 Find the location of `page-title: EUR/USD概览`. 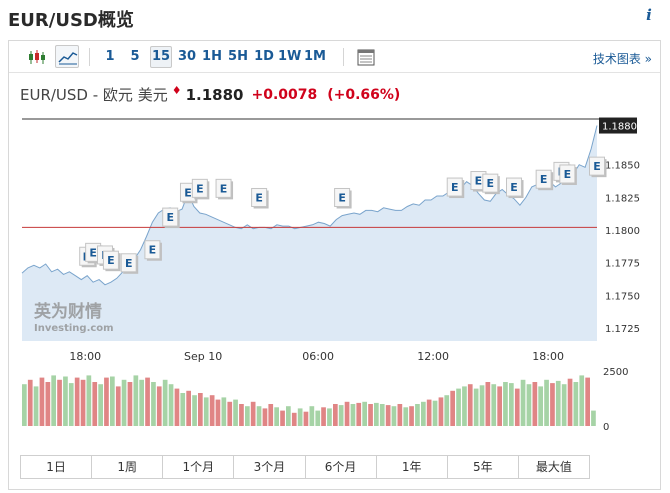

page-title: EUR/USD概览 is located at coordinates (71, 20).